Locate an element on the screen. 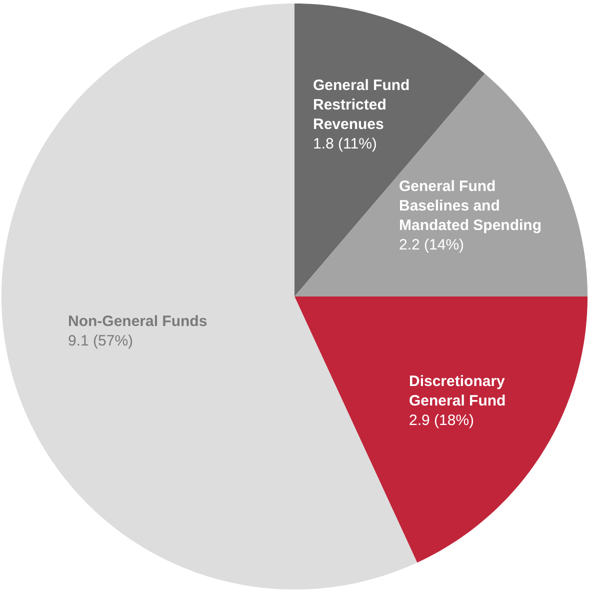 The image size is (589, 593). data-label: 9.1 (57%) is located at coordinates (101, 341).